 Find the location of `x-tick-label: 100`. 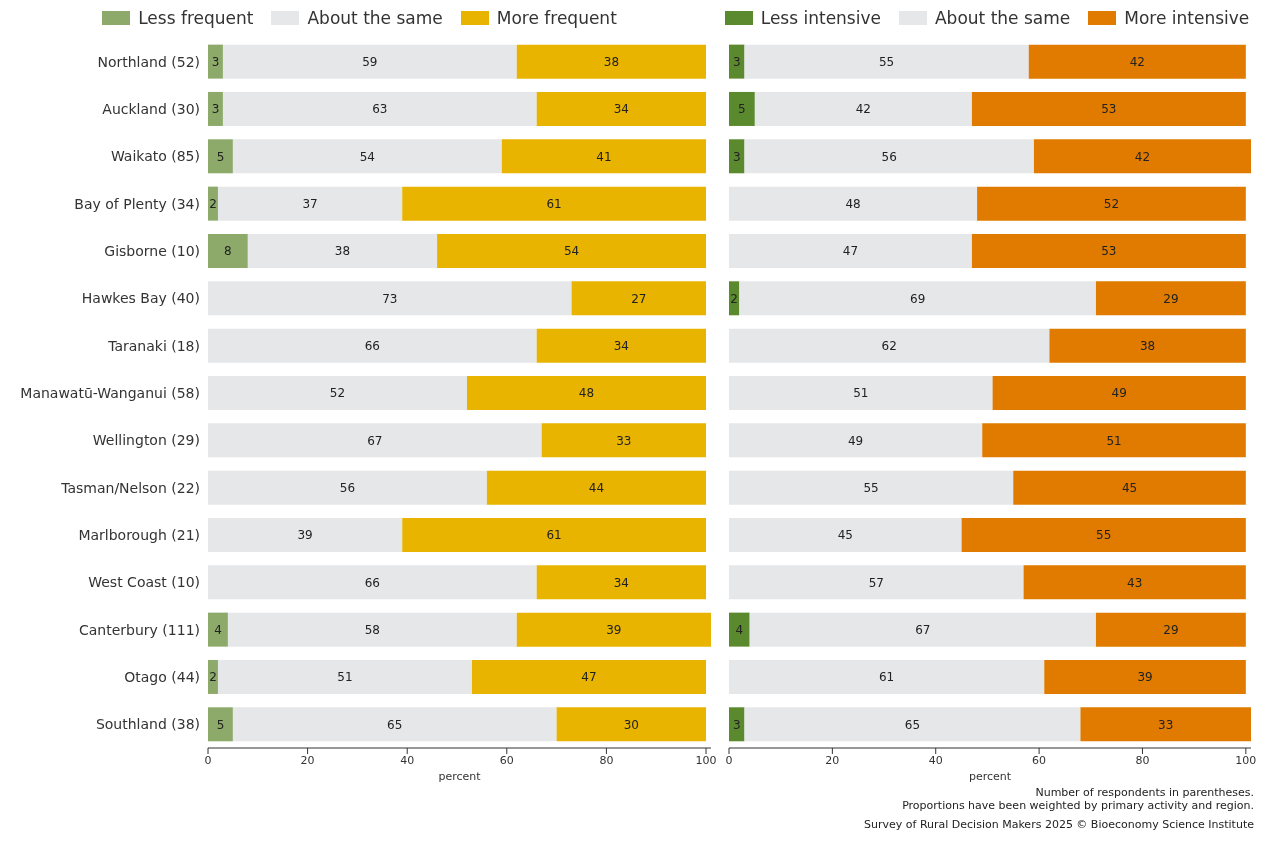

x-tick-label: 100 is located at coordinates (706, 760).